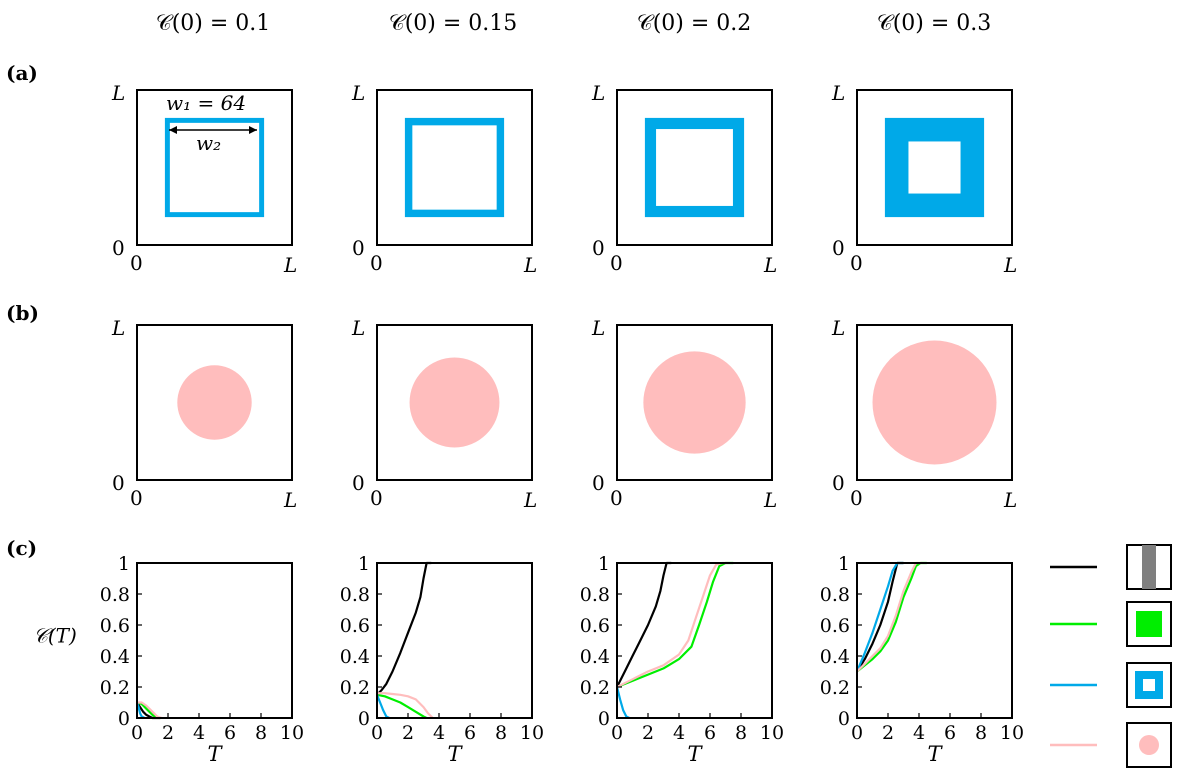 The height and width of the screenshot is (782, 1177). What do you see at coordinates (1012, 733) in the screenshot?
I see `chart-4-xtick-label-6: 10` at bounding box center [1012, 733].